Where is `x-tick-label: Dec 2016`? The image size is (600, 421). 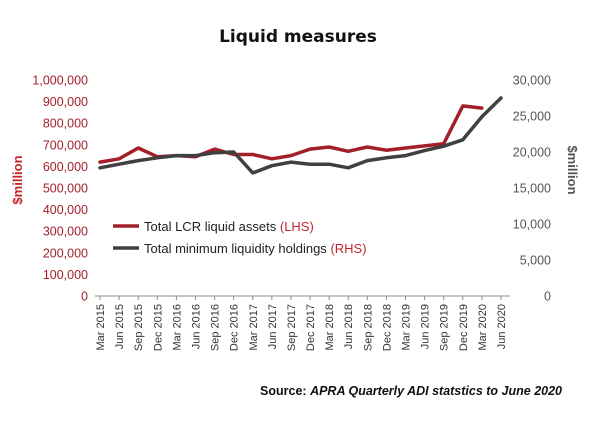
x-tick-label: Dec 2016 is located at coordinates (235, 327).